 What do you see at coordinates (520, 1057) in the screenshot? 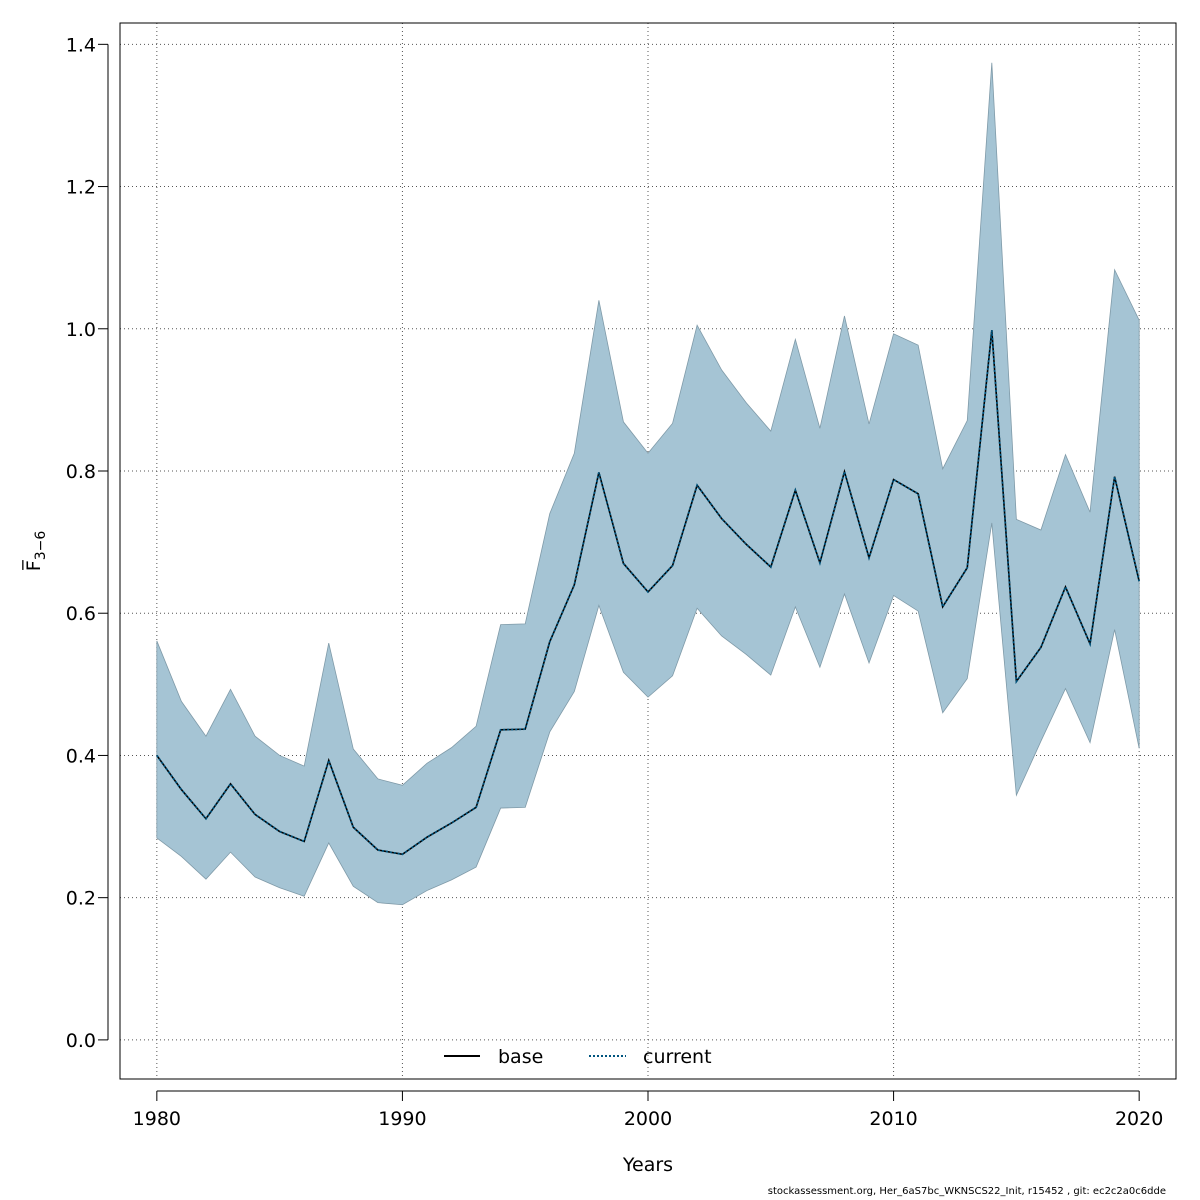
I see `legend-label-base: base` at bounding box center [520, 1057].